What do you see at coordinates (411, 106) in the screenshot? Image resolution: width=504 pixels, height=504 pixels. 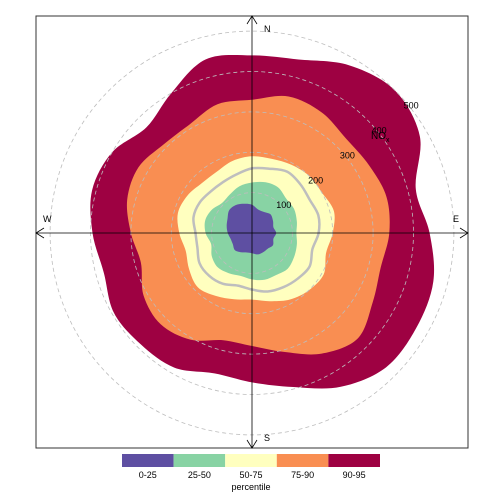 I see `radial-tick-label: 500` at bounding box center [411, 106].